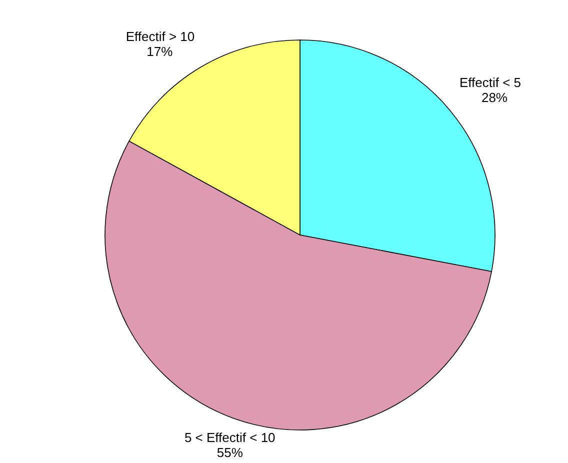  I want to click on slice-label: Effectif < 5, so click(490, 82).